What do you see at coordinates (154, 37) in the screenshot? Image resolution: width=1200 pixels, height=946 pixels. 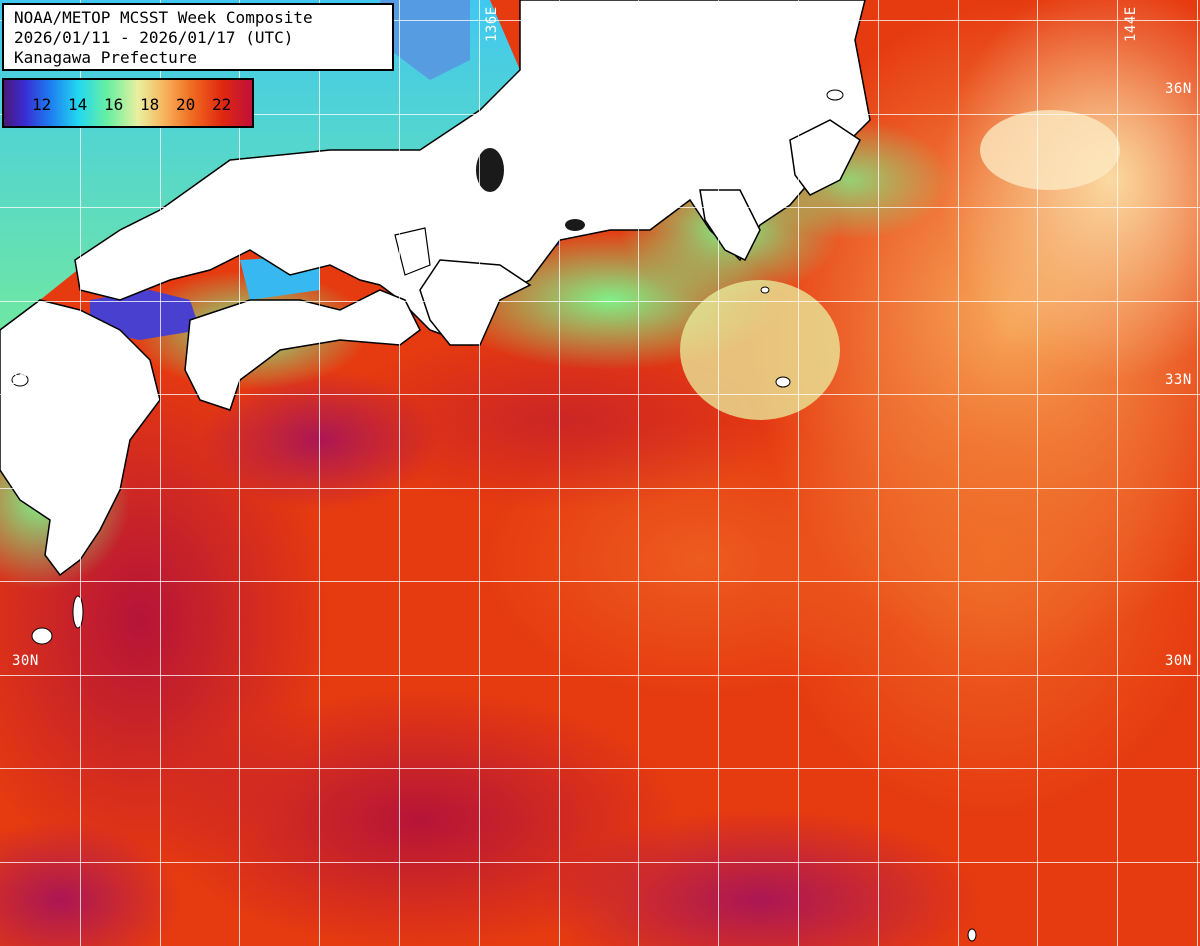 I see `title-line-period: 2026/01/11 - 2026/01/17 (UTC)` at bounding box center [154, 37].